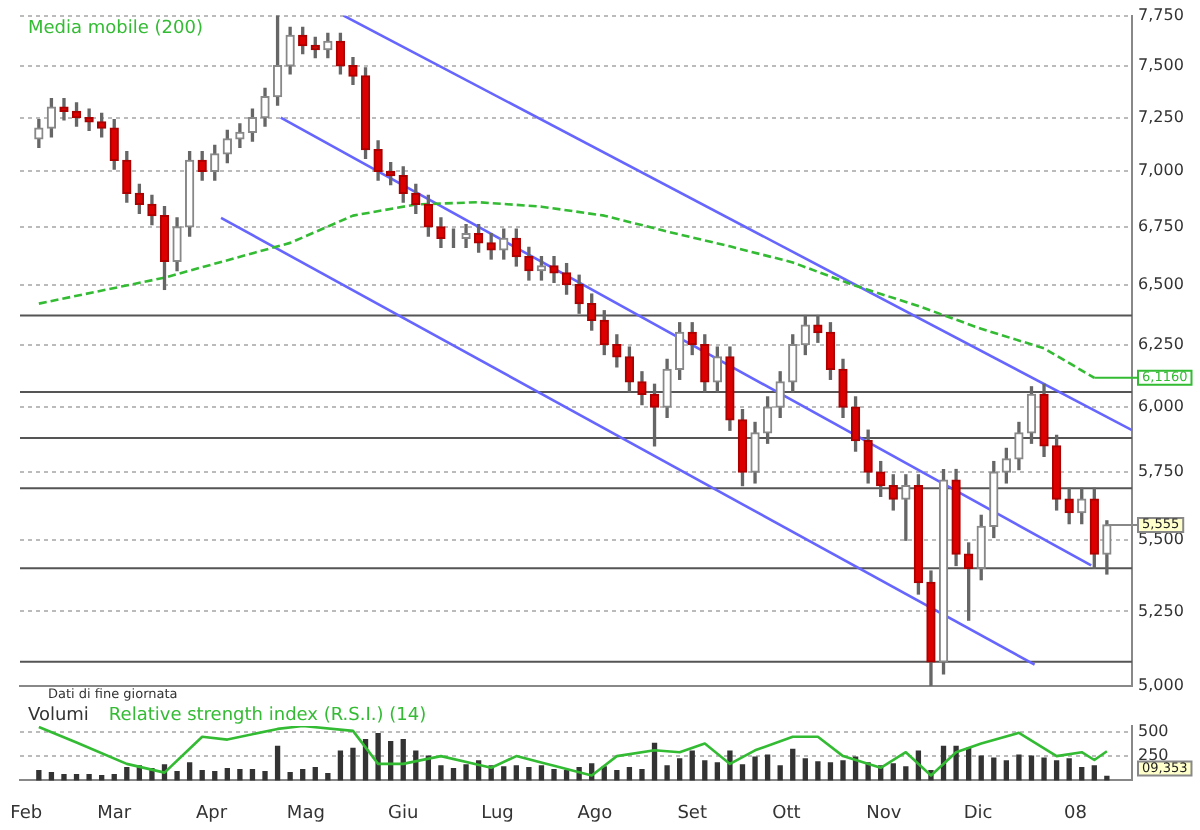  What do you see at coordinates (595, 813) in the screenshot?
I see `x-tick-label: Ago` at bounding box center [595, 813].